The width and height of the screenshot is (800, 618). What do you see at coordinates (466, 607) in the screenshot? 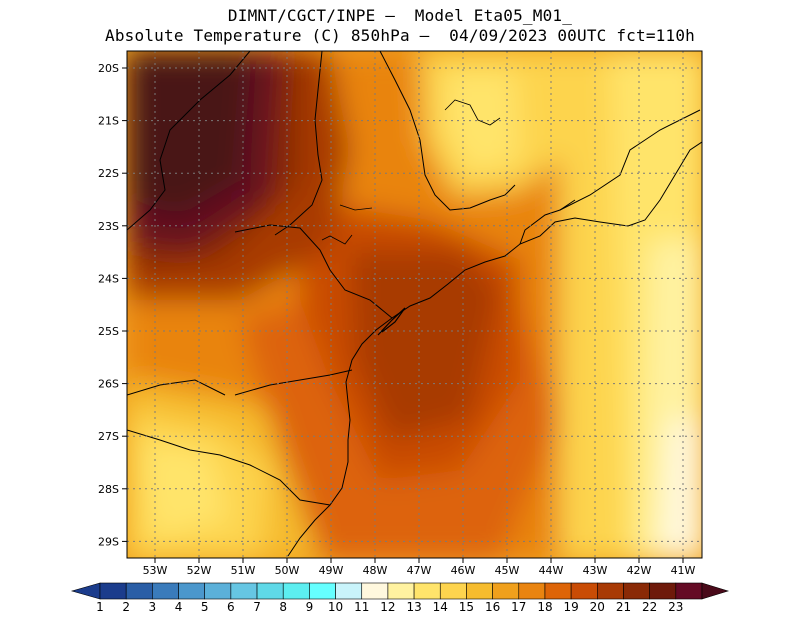
I see `colorbar-label: 15` at bounding box center [466, 607].